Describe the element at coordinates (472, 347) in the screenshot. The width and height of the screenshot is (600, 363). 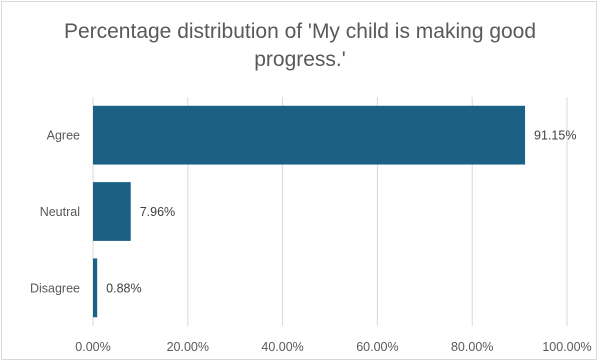
I see `x-tick-label: 80.00%` at that location.